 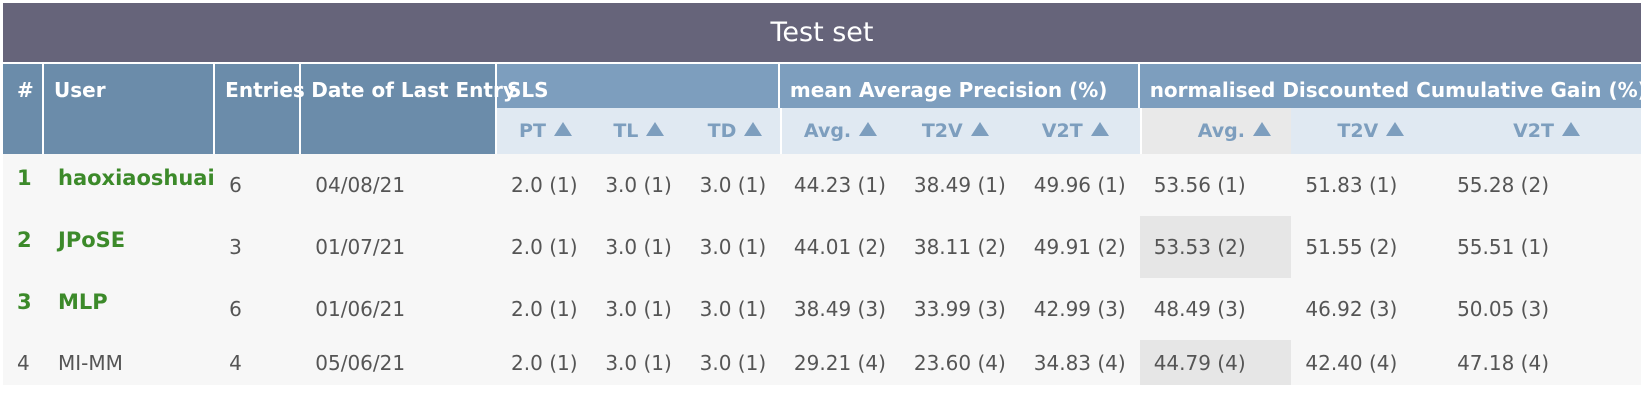 I want to click on table-title: Test set, so click(x=822, y=33).